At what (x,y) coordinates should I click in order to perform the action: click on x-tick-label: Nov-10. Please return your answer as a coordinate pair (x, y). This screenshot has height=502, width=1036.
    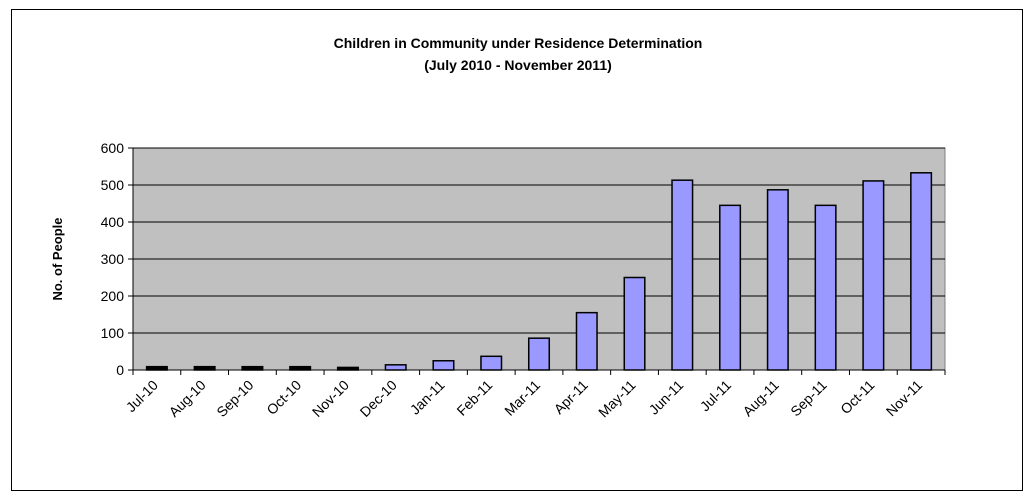
    Looking at the image, I should click on (330, 398).